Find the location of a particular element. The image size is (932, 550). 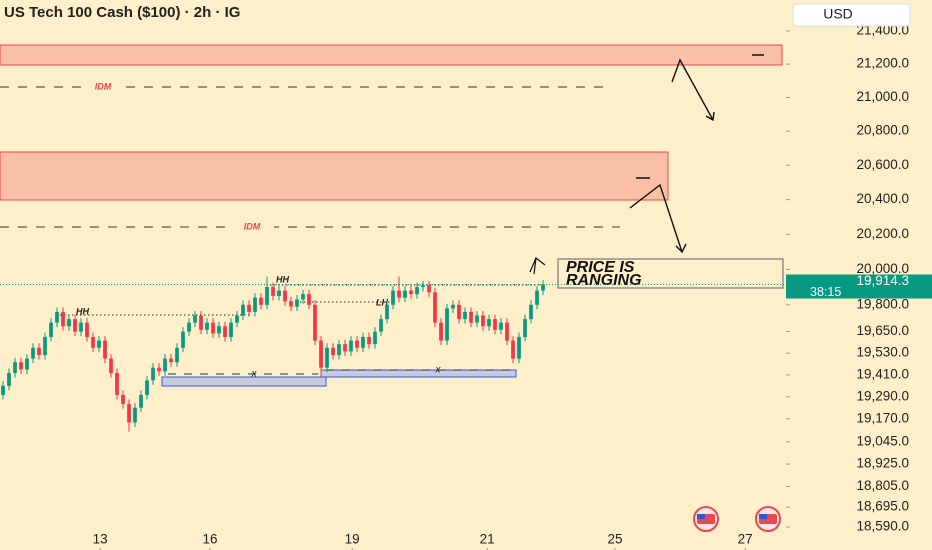

x-tick-label: 16 is located at coordinates (209, 539).